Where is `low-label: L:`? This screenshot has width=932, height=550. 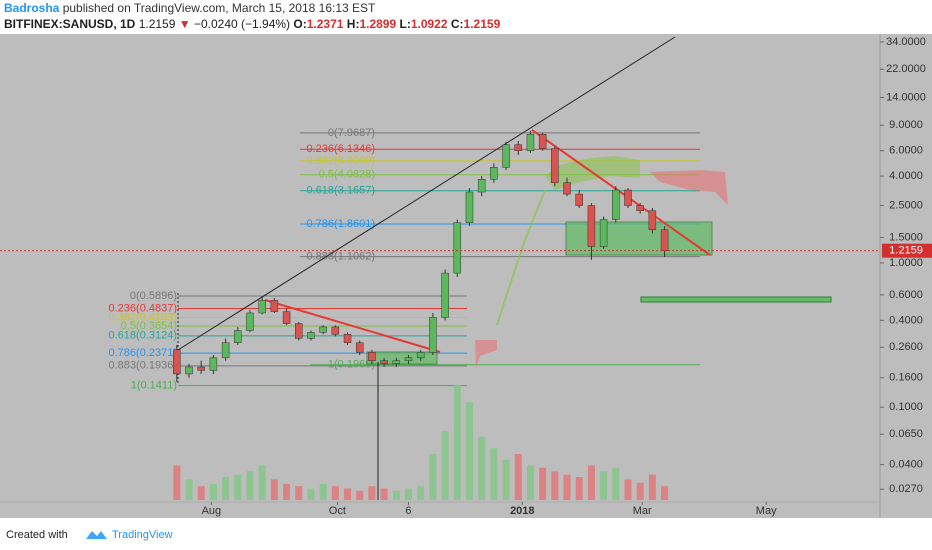
low-label: L: is located at coordinates (405, 24).